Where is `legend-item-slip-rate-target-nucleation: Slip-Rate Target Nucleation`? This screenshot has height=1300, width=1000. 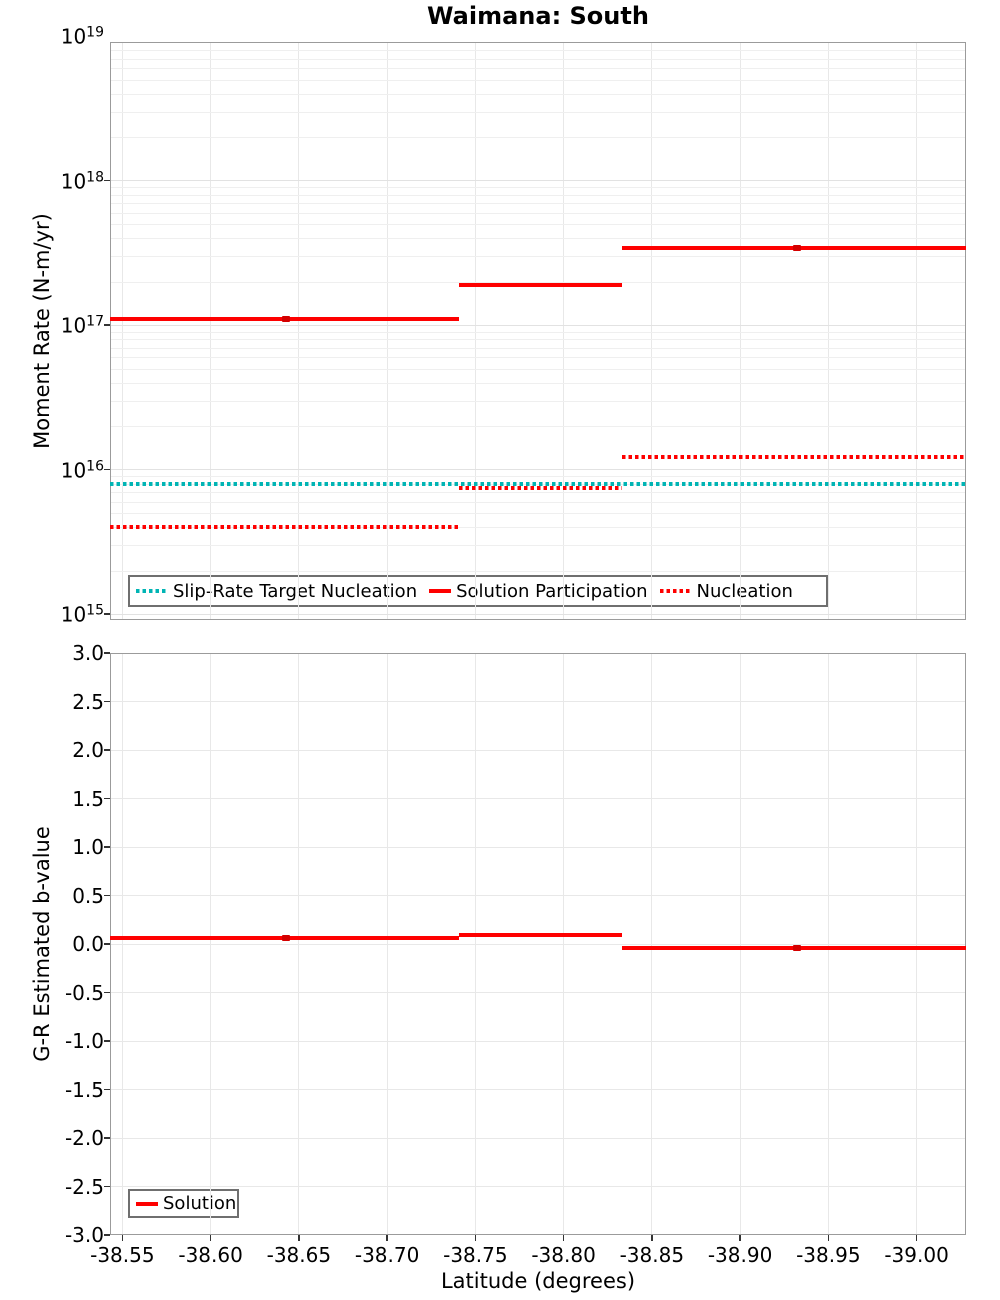 legend-item-slip-rate-target-nucleation: Slip-Rate Target Nucleation is located at coordinates (276, 591).